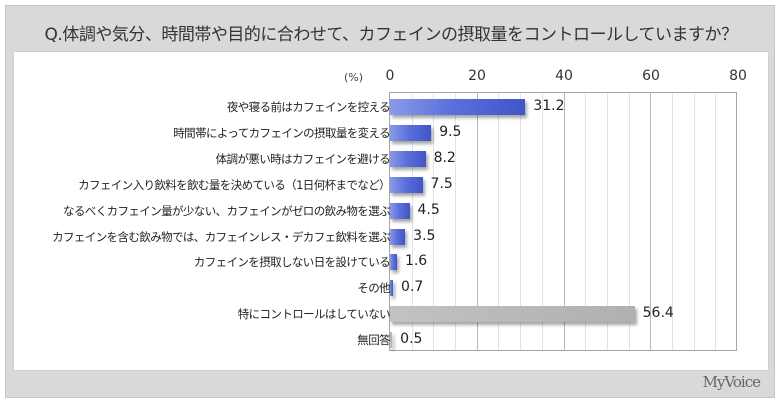 This screenshot has height=405, width=780. What do you see at coordinates (308, 107) in the screenshot?
I see `category-label: 夜や寝る前はカフェインを控える` at bounding box center [308, 107].